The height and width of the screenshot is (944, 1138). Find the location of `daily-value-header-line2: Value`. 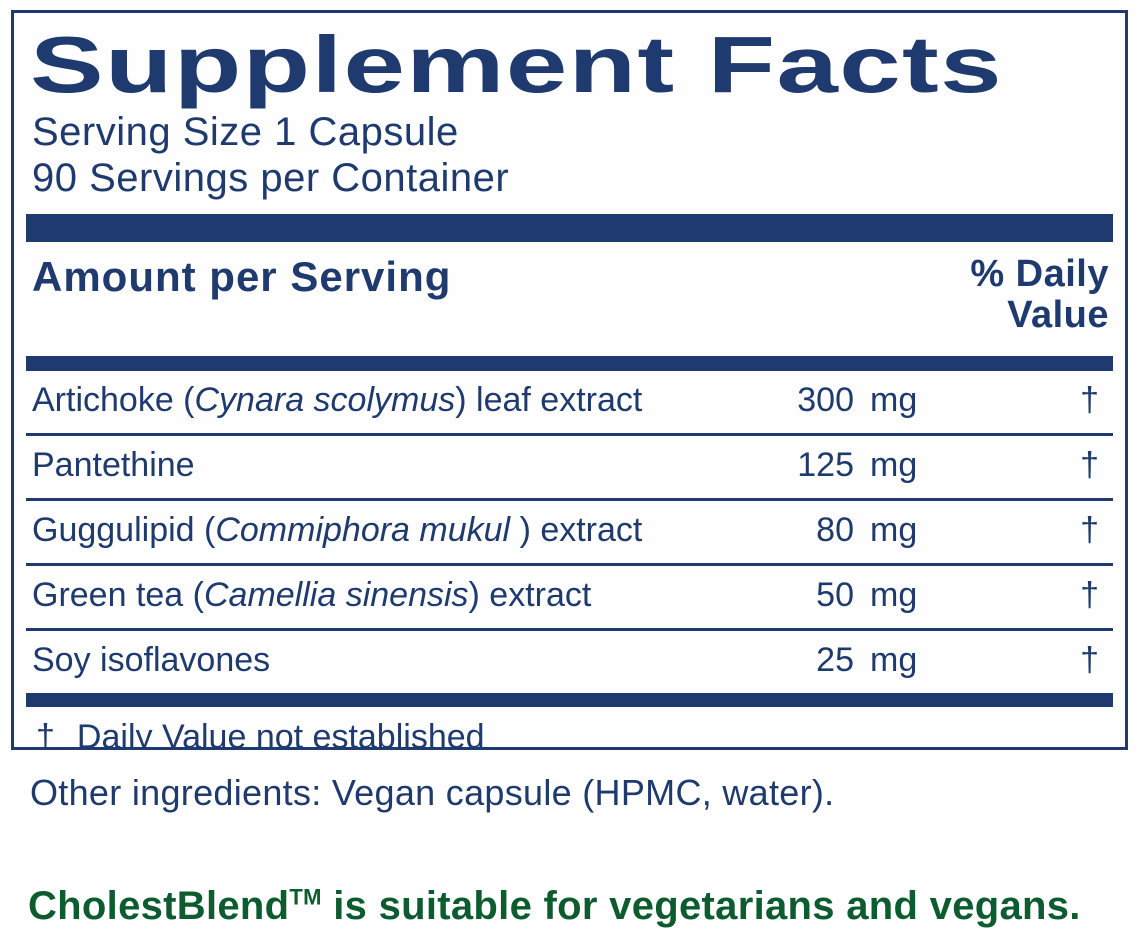

daily-value-header-line2: Value is located at coordinates (1058, 315).